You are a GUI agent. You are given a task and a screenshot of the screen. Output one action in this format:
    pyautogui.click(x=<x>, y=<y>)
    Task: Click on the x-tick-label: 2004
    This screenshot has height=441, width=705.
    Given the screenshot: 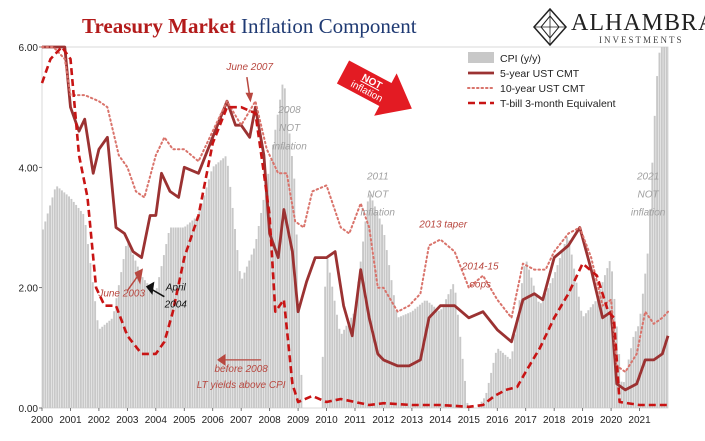 What is the action you would take?
    pyautogui.click(x=156, y=420)
    